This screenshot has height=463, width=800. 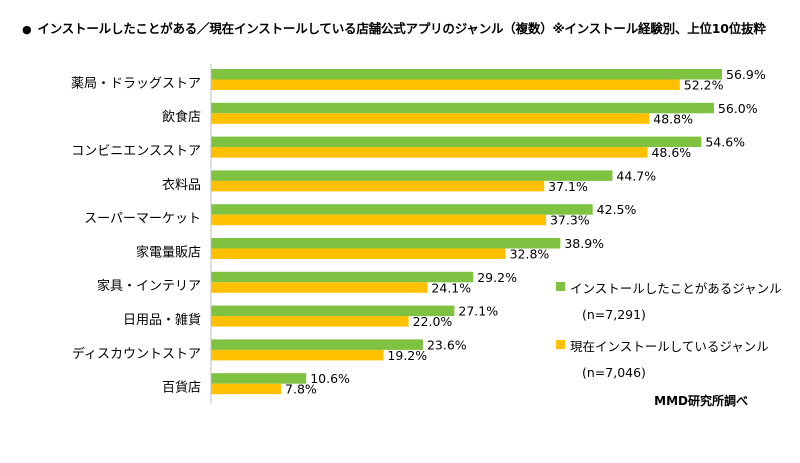 I want to click on data-label: 37.1%, so click(x=568, y=186).